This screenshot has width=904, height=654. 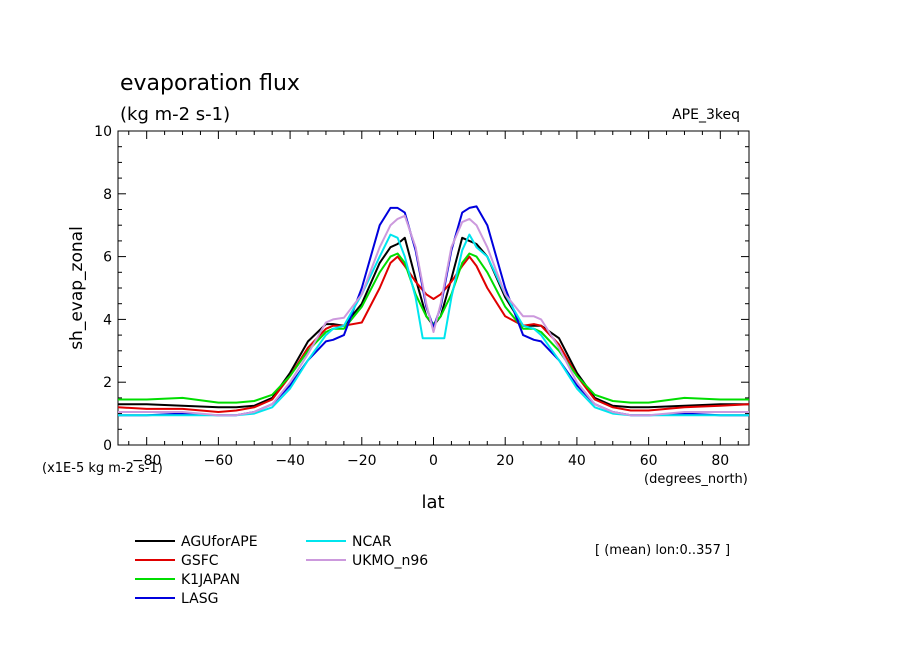 What do you see at coordinates (103, 289) in the screenshot?
I see `y-tick-labels: 0 2 4 6 8 10` at bounding box center [103, 289].